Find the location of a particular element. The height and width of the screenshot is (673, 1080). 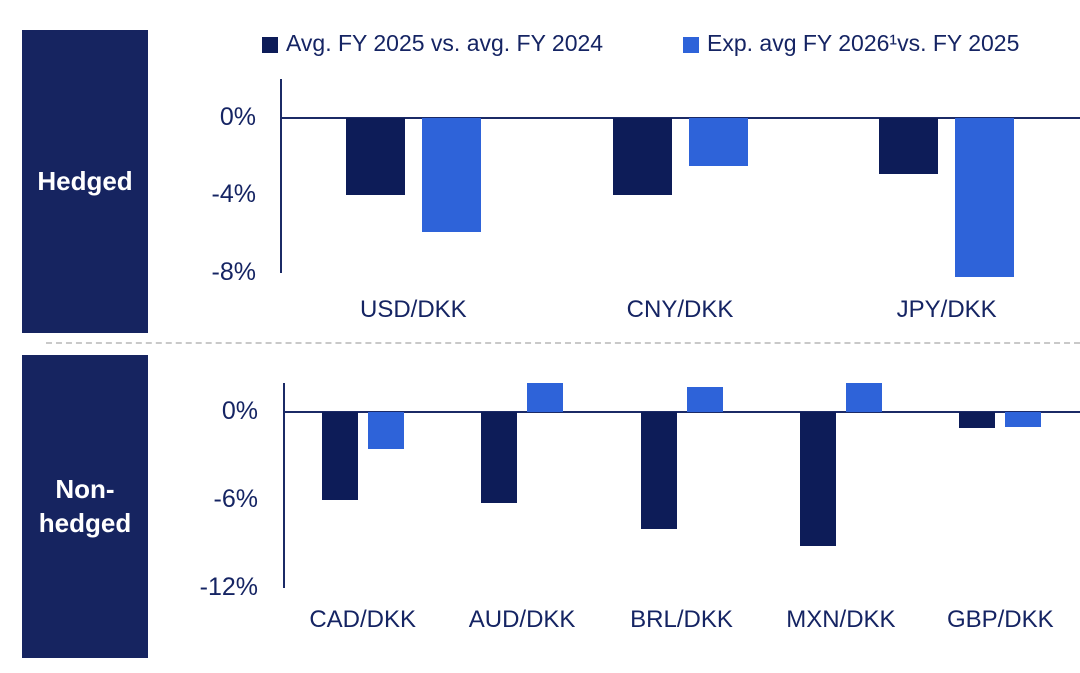

category-label-mxn-dkk: MXN/DKK is located at coordinates (841, 619).